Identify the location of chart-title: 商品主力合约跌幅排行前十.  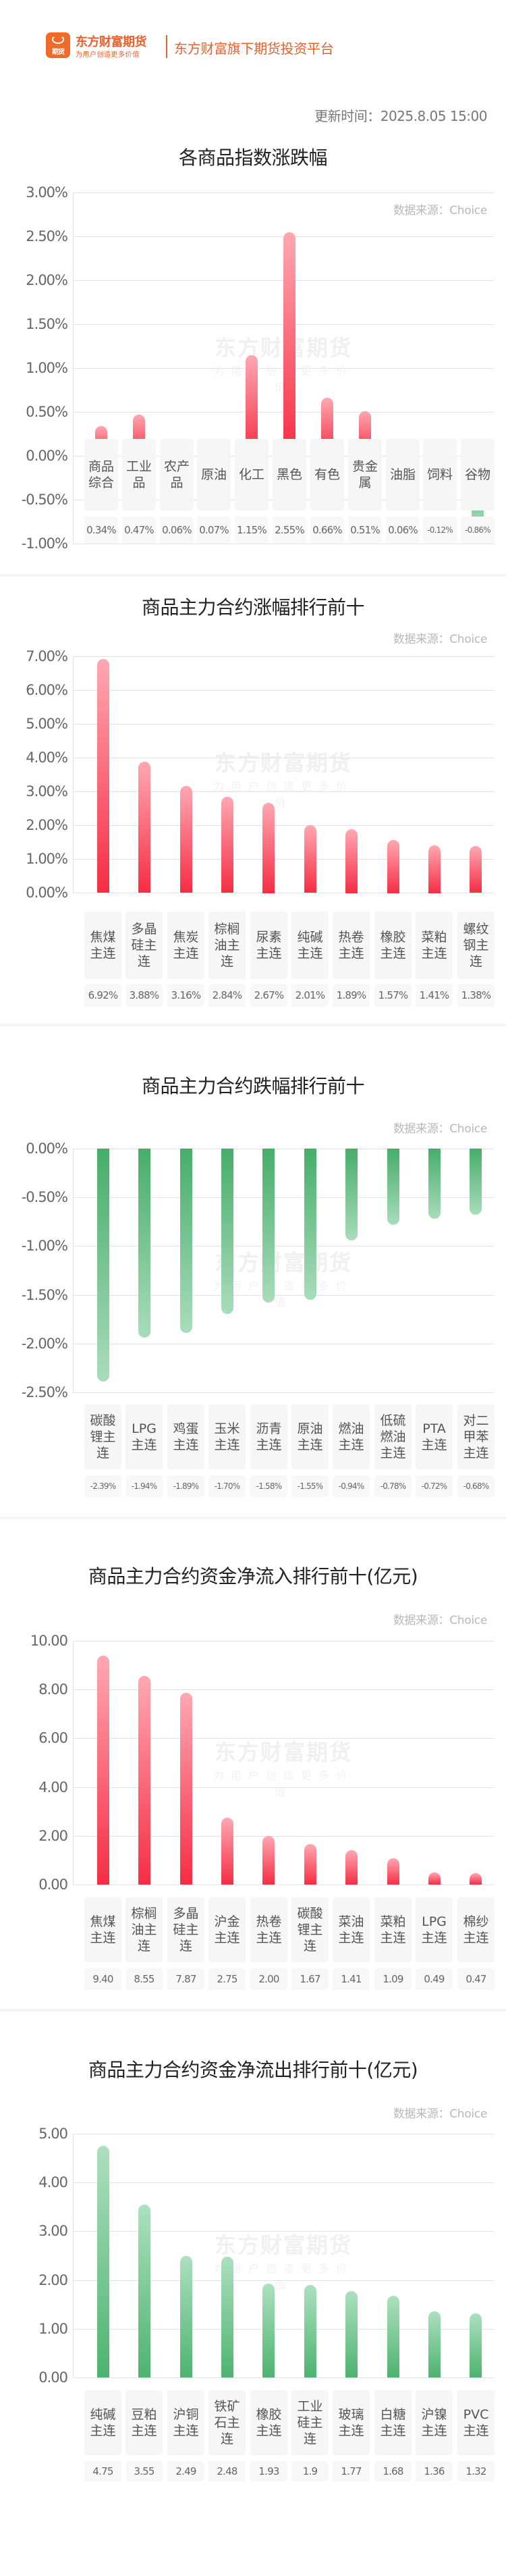
(253, 1086).